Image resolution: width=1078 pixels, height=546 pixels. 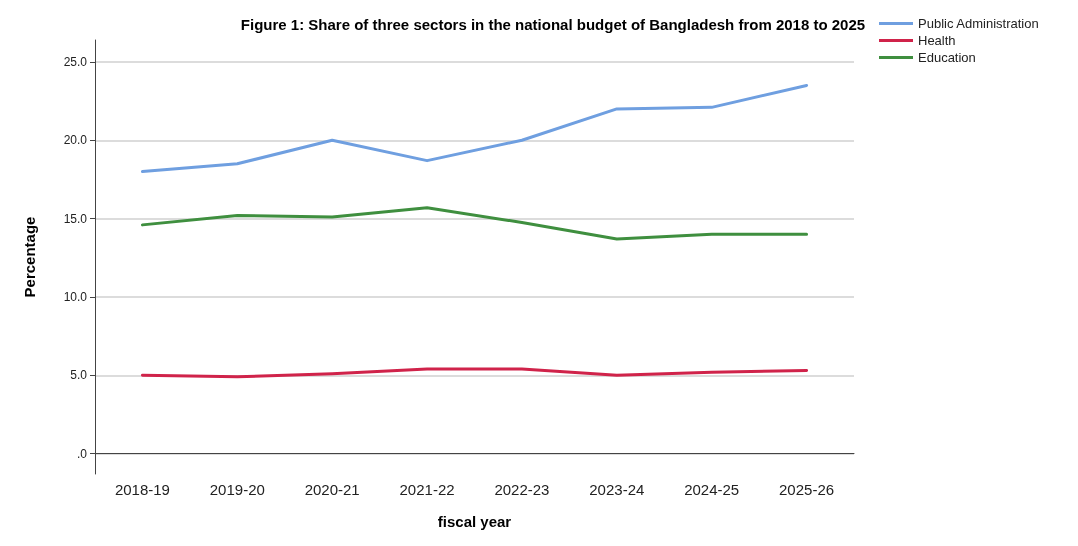 I want to click on y-tick-label: .0, so click(x=82, y=453).